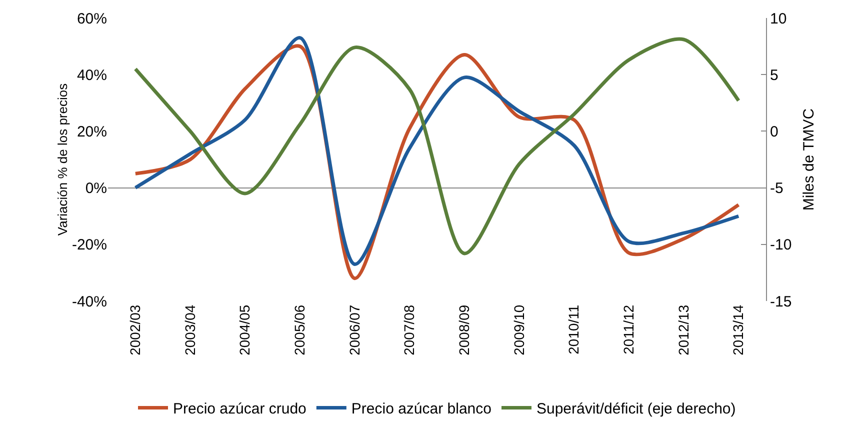 The height and width of the screenshot is (436, 858). I want to click on x-tick-label: 2002/03, so click(134, 330).